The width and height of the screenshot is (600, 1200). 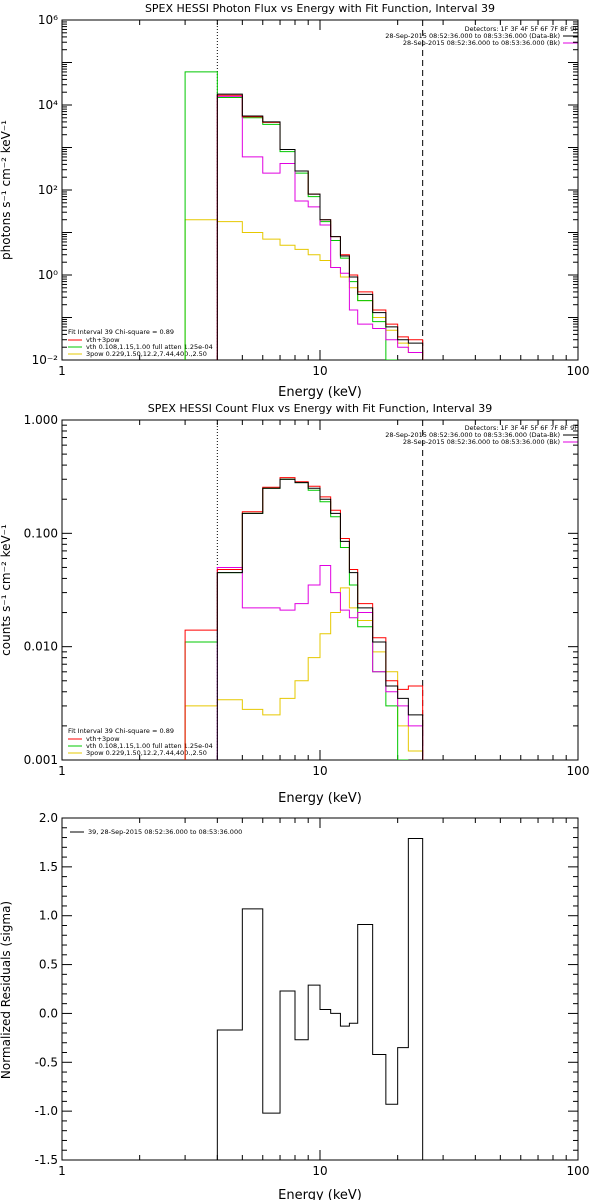 I want to click on y-tick-label: 0.5, so click(x=48, y=965).